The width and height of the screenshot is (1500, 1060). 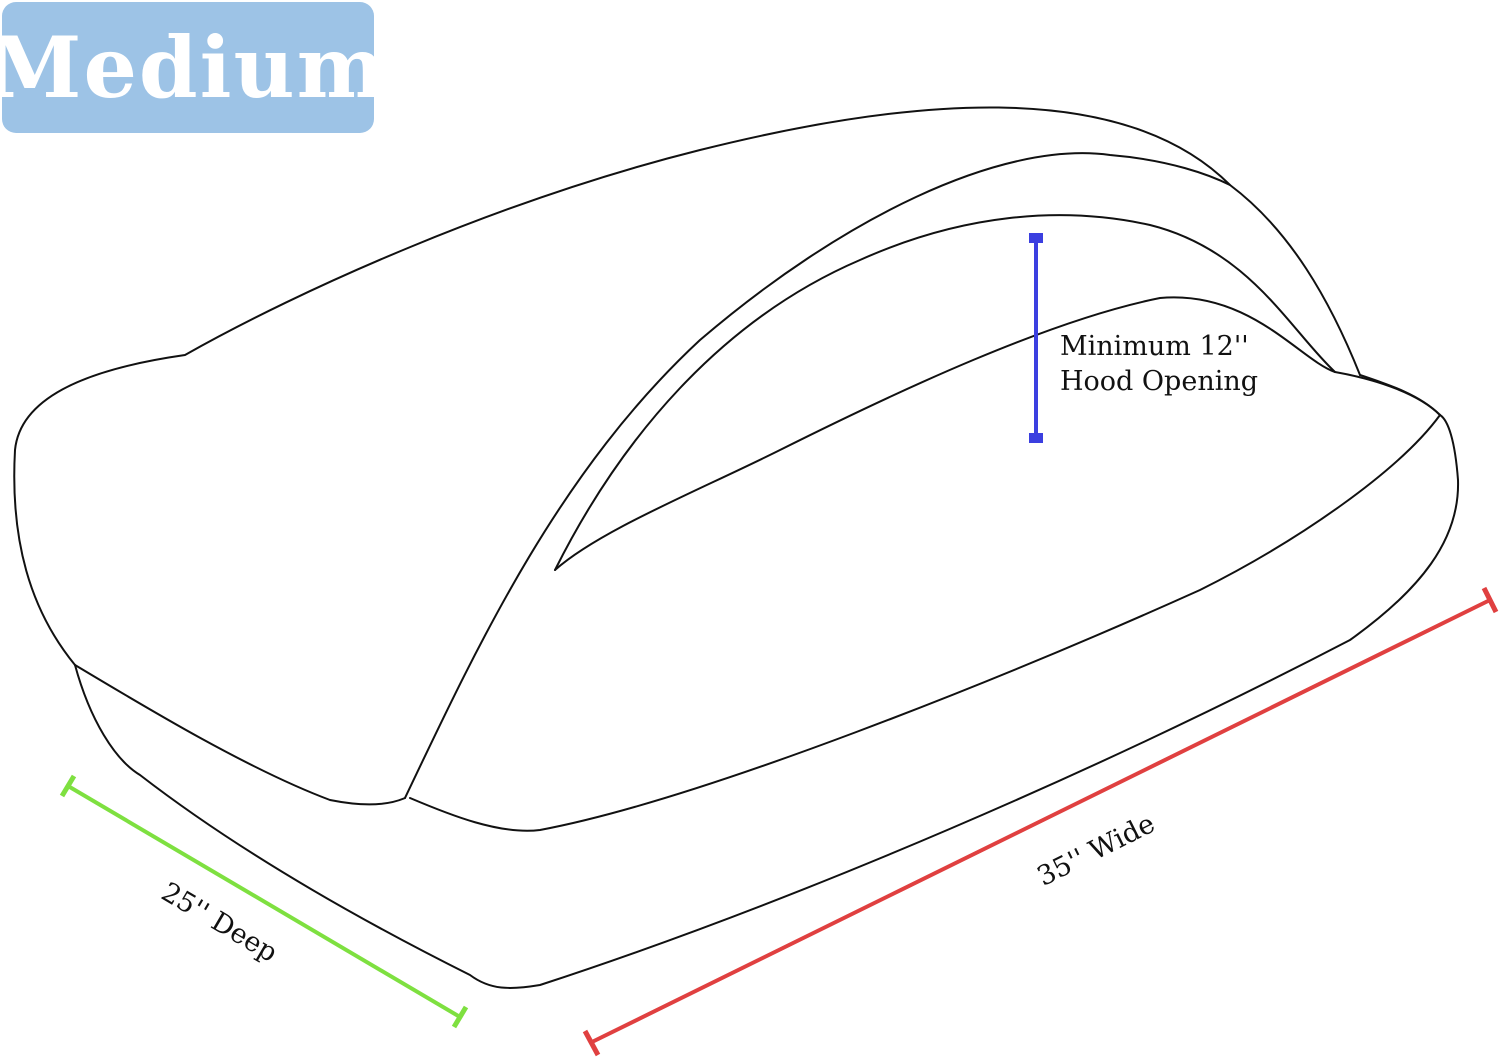 What do you see at coordinates (1036, 238) in the screenshot?
I see `hood-opening-cap-top` at bounding box center [1036, 238].